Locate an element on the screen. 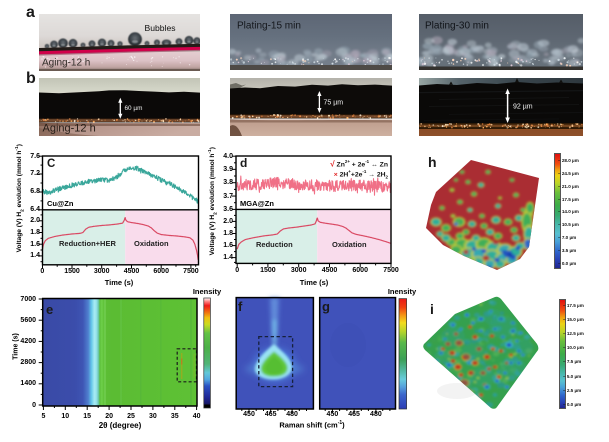  svg-text: 92 µm is located at coordinates (523, 107).